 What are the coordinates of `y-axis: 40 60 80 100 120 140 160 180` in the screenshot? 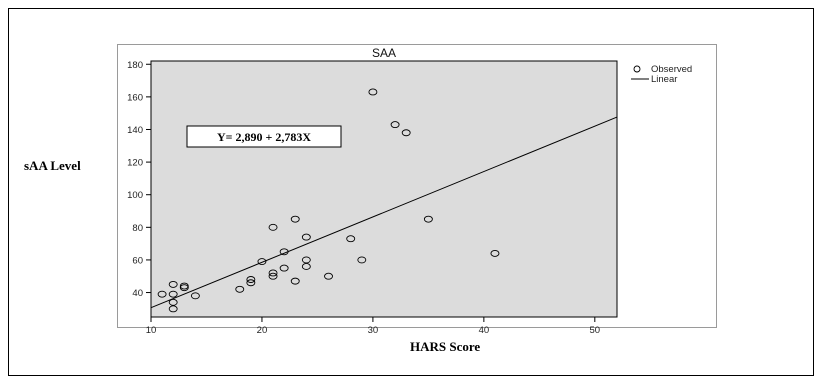 It's located at (139, 179).